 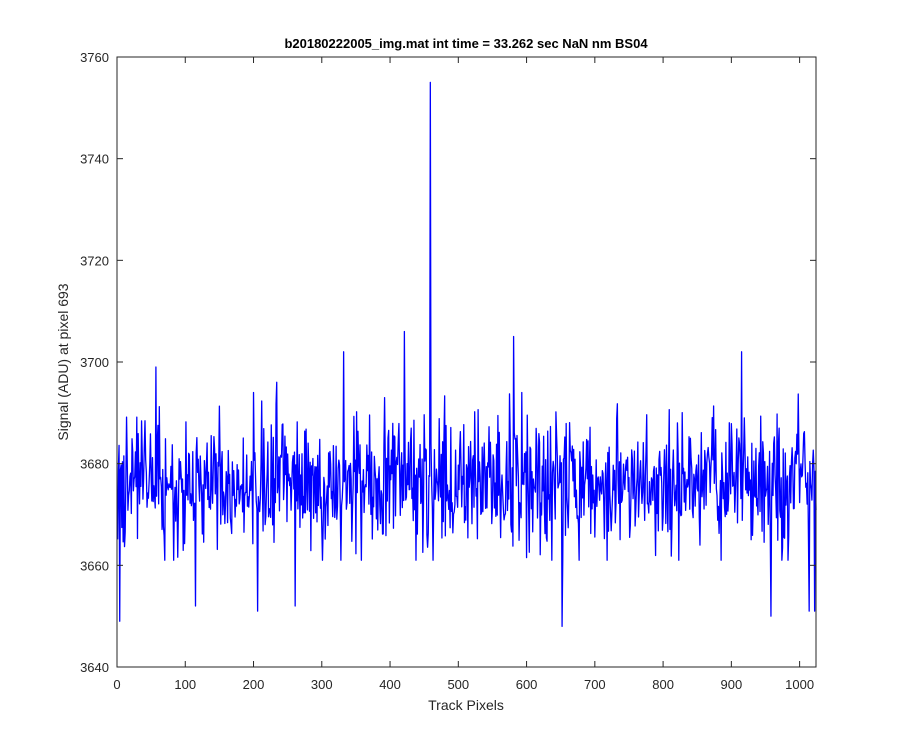 I want to click on y-tick-label: 3700, so click(x=94, y=362).